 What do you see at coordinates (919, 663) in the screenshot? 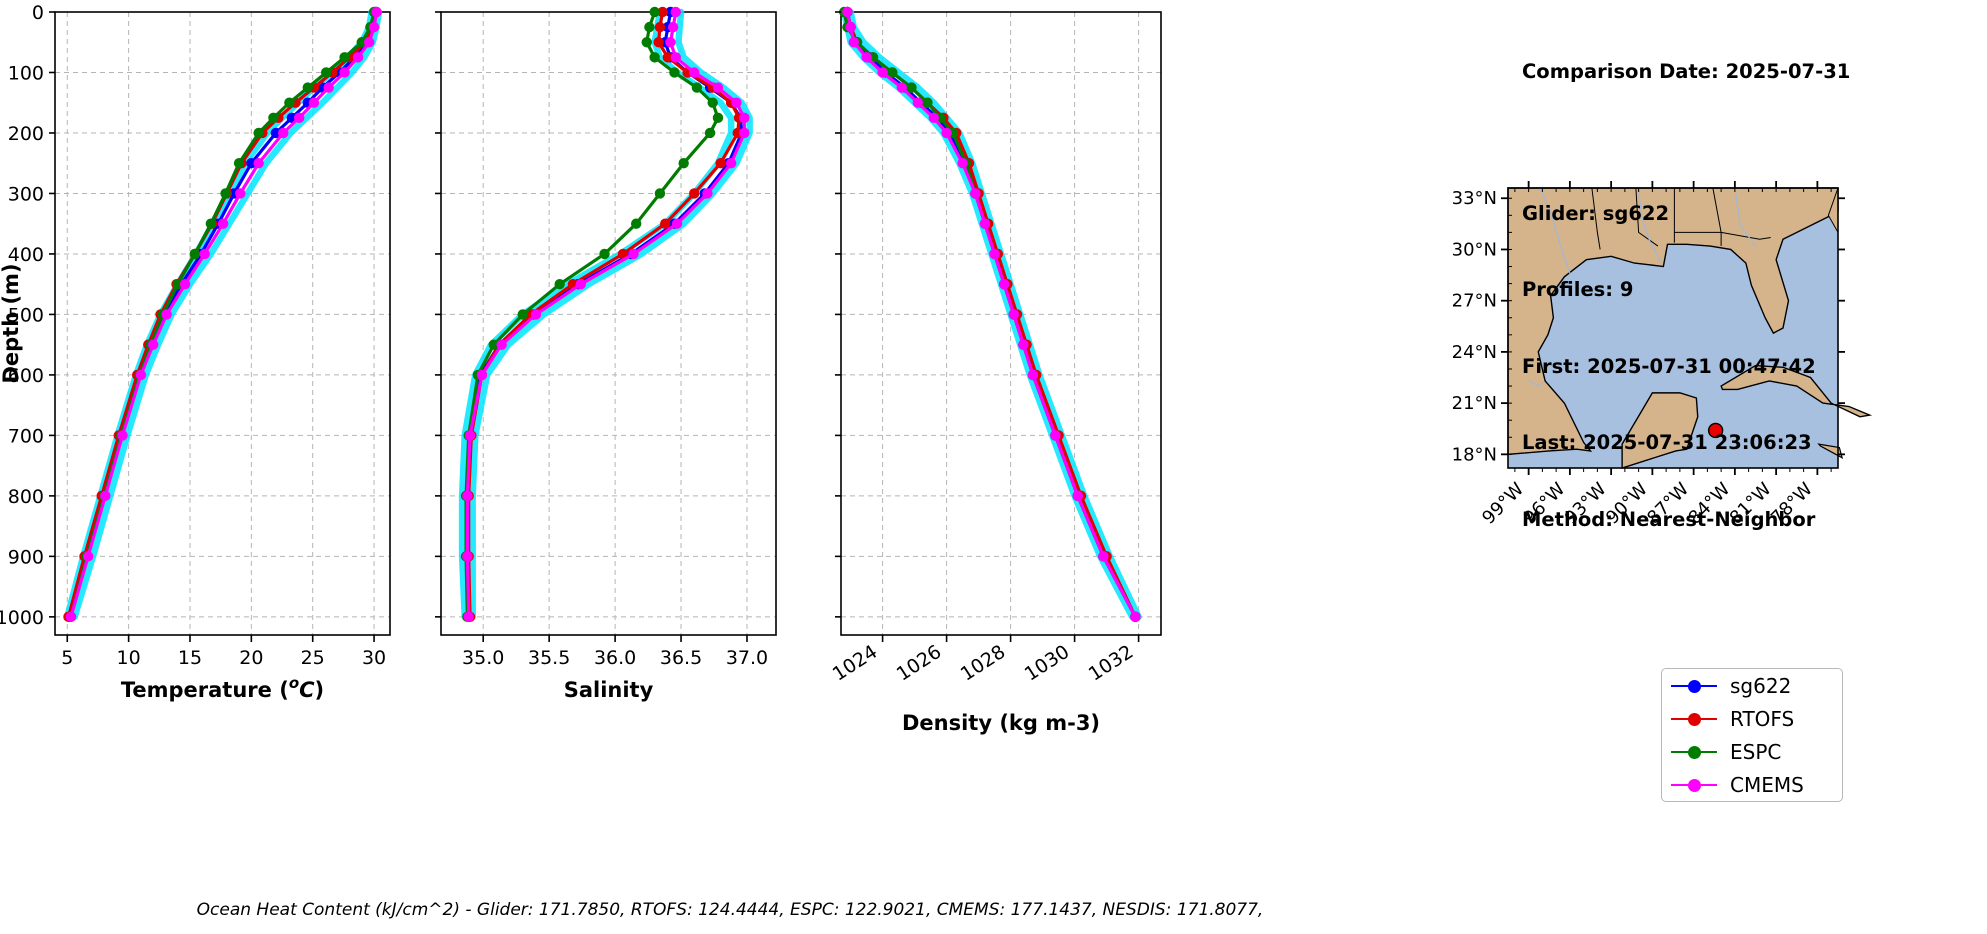
I see `x-tick-label: 1026` at bounding box center [919, 663].